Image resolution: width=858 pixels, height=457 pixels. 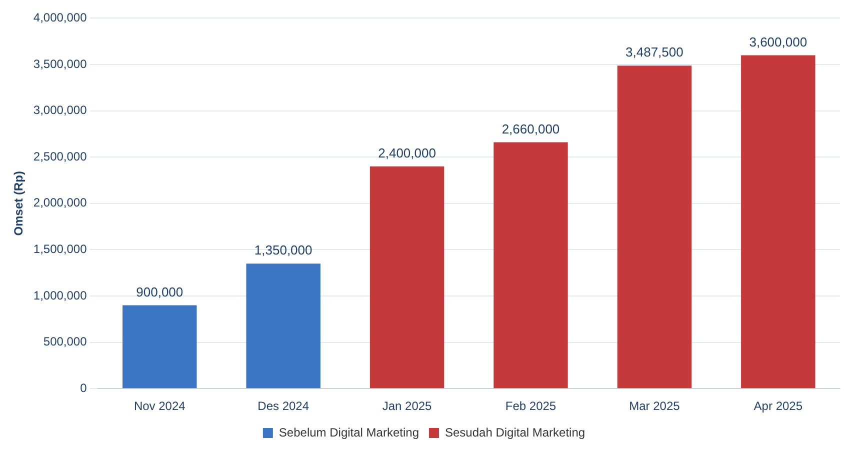 I want to click on y-tick-label: 3,500,000, so click(x=60, y=63).